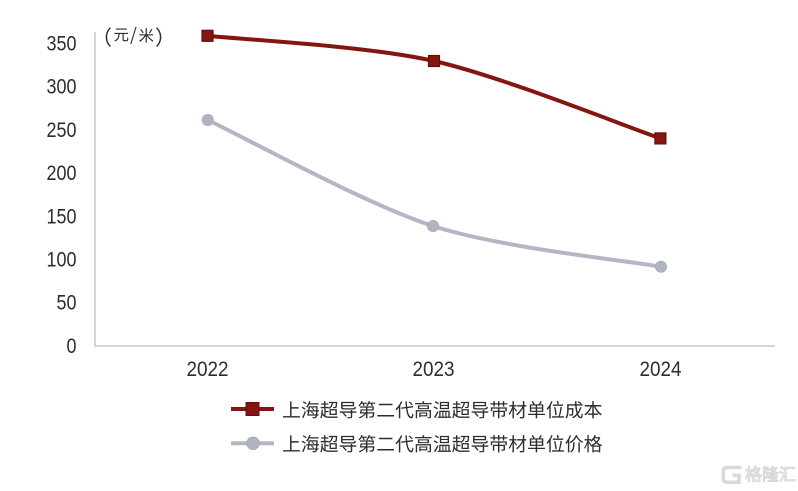 This screenshot has width=798, height=491. What do you see at coordinates (62, 173) in the screenshot?
I see `svg-text: 200` at bounding box center [62, 173].